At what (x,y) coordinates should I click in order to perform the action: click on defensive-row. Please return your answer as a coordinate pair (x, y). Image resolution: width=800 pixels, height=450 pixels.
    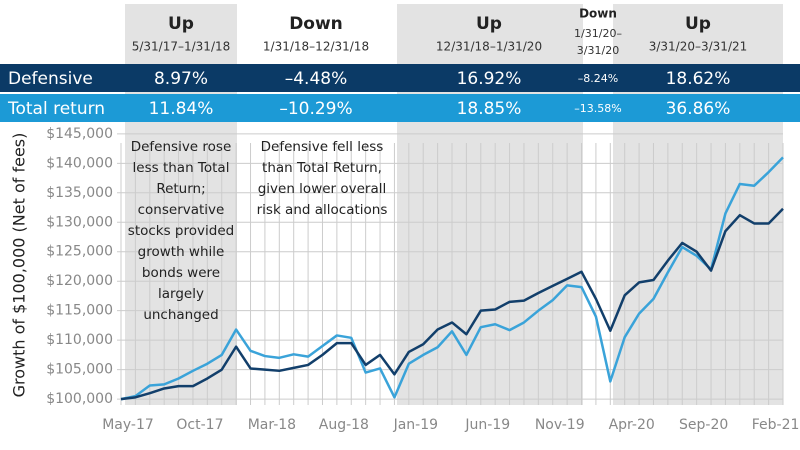
    Looking at the image, I should click on (400, 78).